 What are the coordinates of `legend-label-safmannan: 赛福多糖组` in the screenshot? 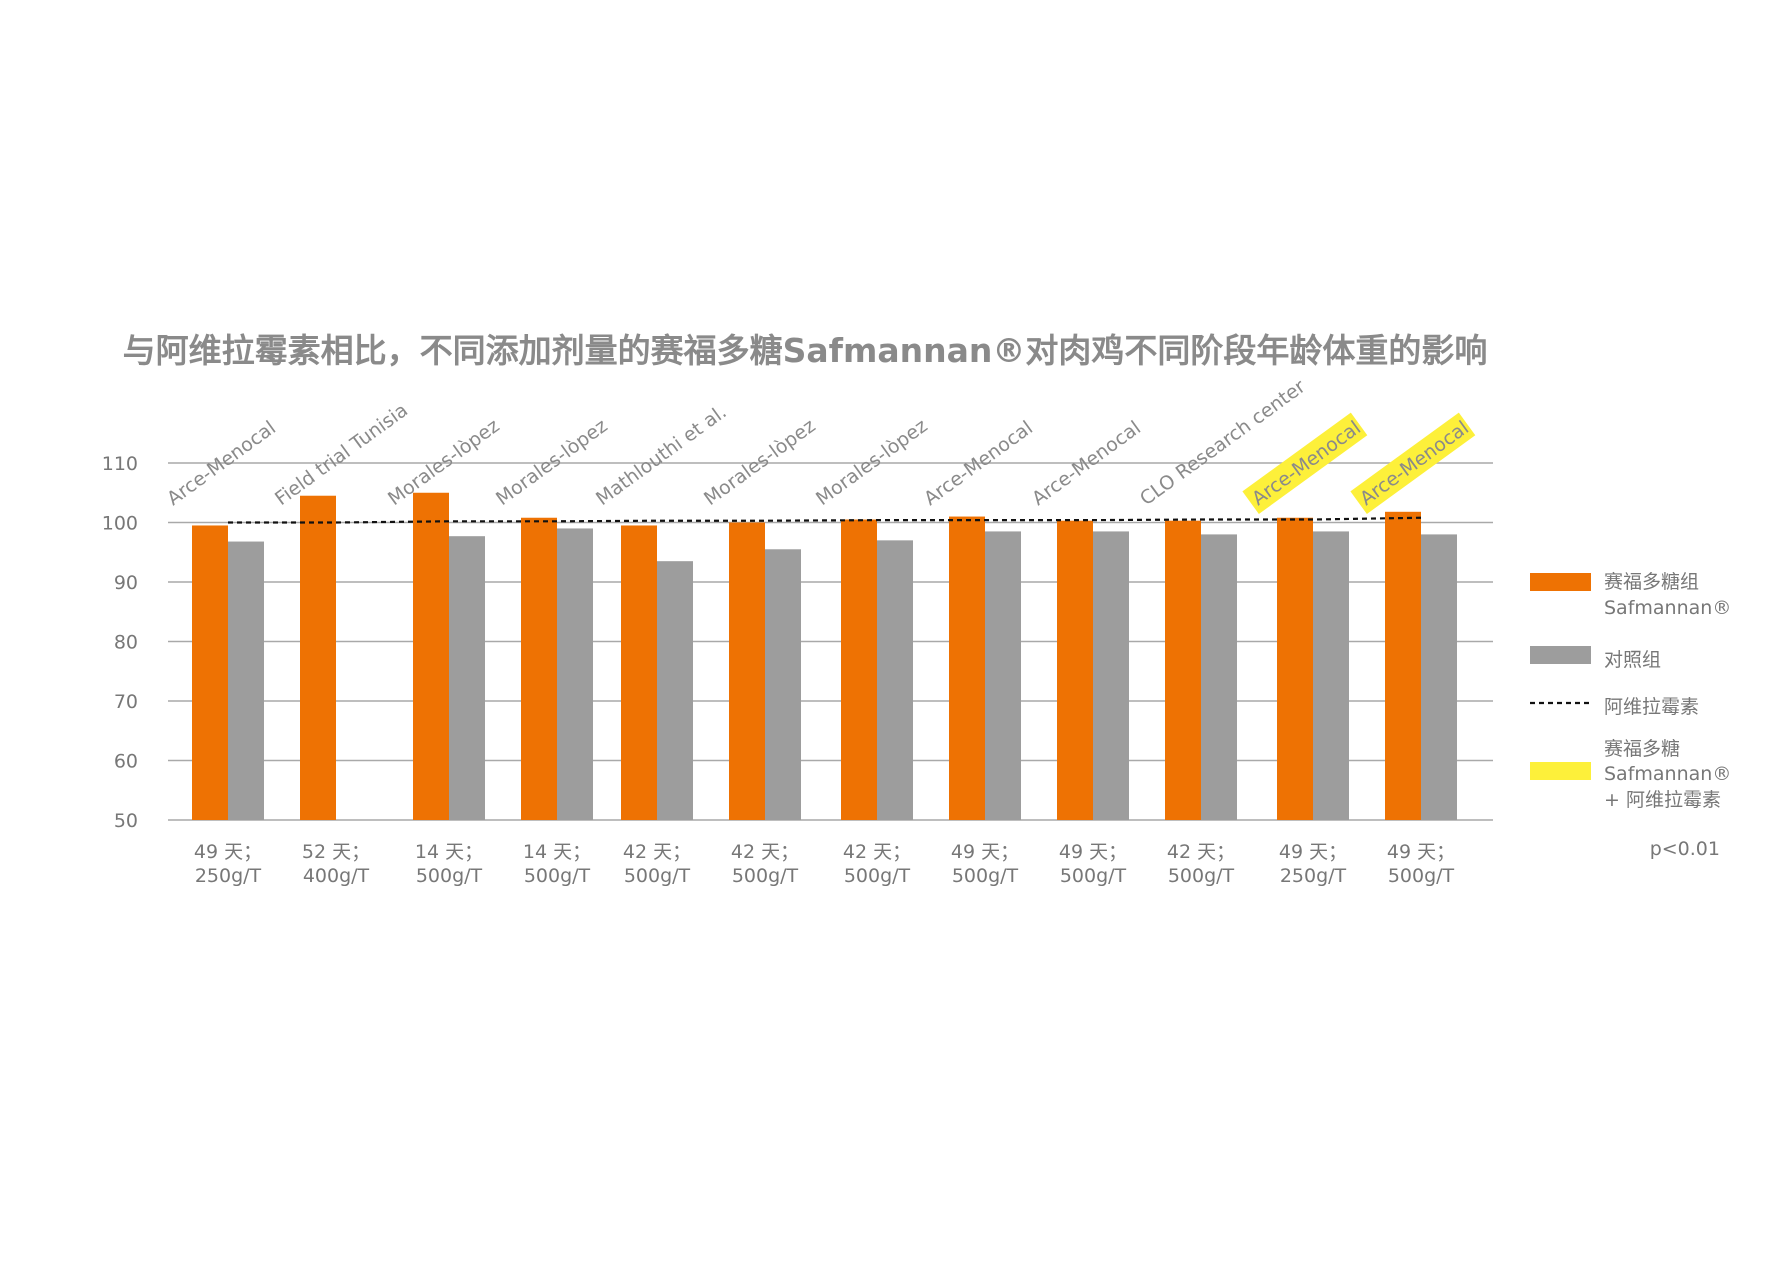 It's located at (1651, 582).